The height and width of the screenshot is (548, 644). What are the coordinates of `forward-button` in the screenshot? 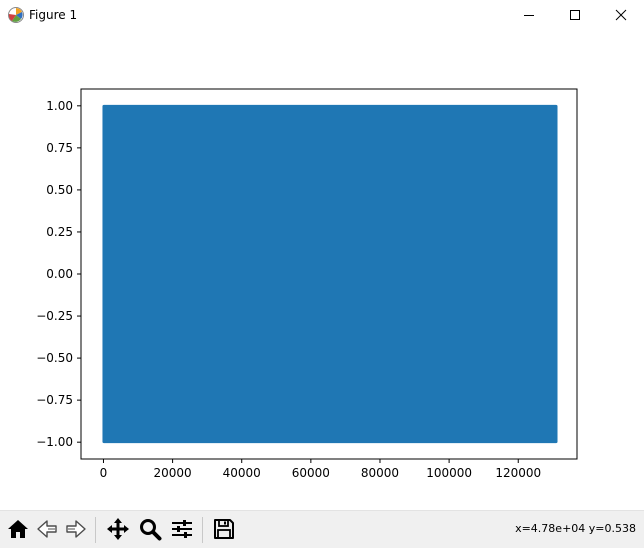 It's located at (76, 529).